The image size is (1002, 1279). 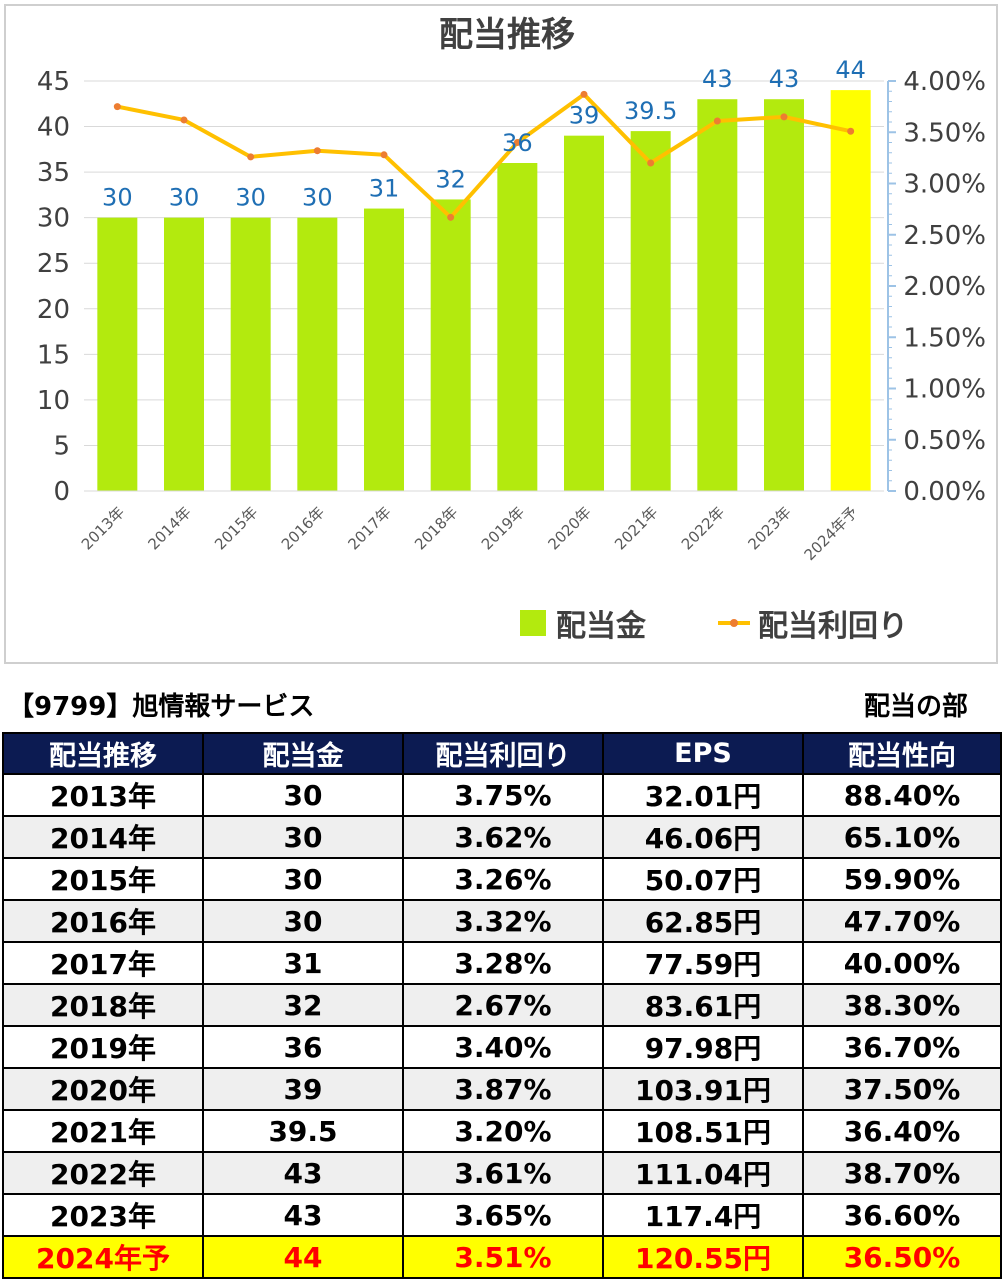 What do you see at coordinates (703, 879) in the screenshot?
I see `eps-cell: 50.07円` at bounding box center [703, 879].